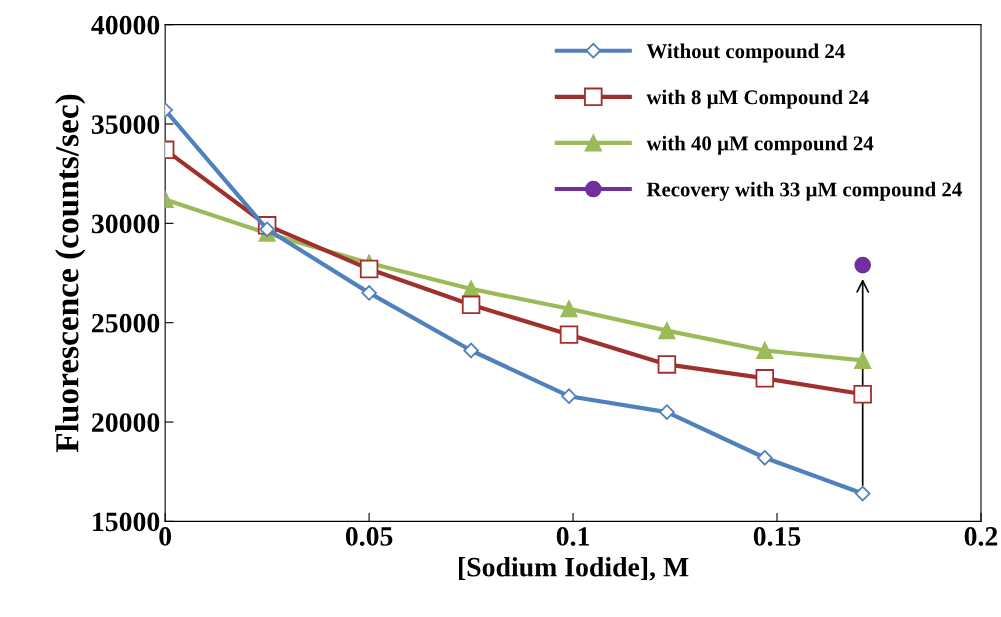  Describe the element at coordinates (573, 568) in the screenshot. I see `x-axis-title: [Sodium Iodide], M` at that location.